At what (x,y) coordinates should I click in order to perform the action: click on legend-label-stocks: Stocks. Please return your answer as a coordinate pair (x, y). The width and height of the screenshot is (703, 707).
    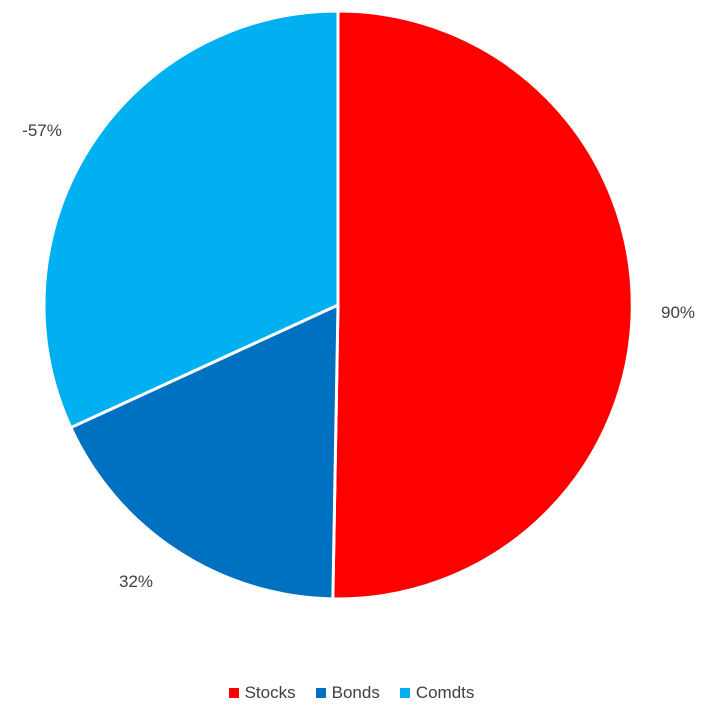
    Looking at the image, I should click on (270, 692).